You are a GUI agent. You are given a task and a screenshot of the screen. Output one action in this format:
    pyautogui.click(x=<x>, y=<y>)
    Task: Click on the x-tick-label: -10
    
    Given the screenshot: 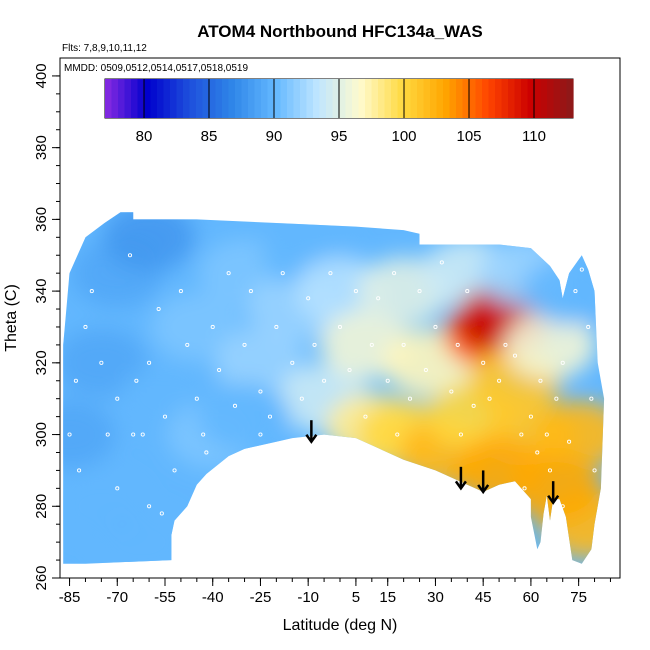 What is the action you would take?
    pyautogui.click(x=308, y=597)
    